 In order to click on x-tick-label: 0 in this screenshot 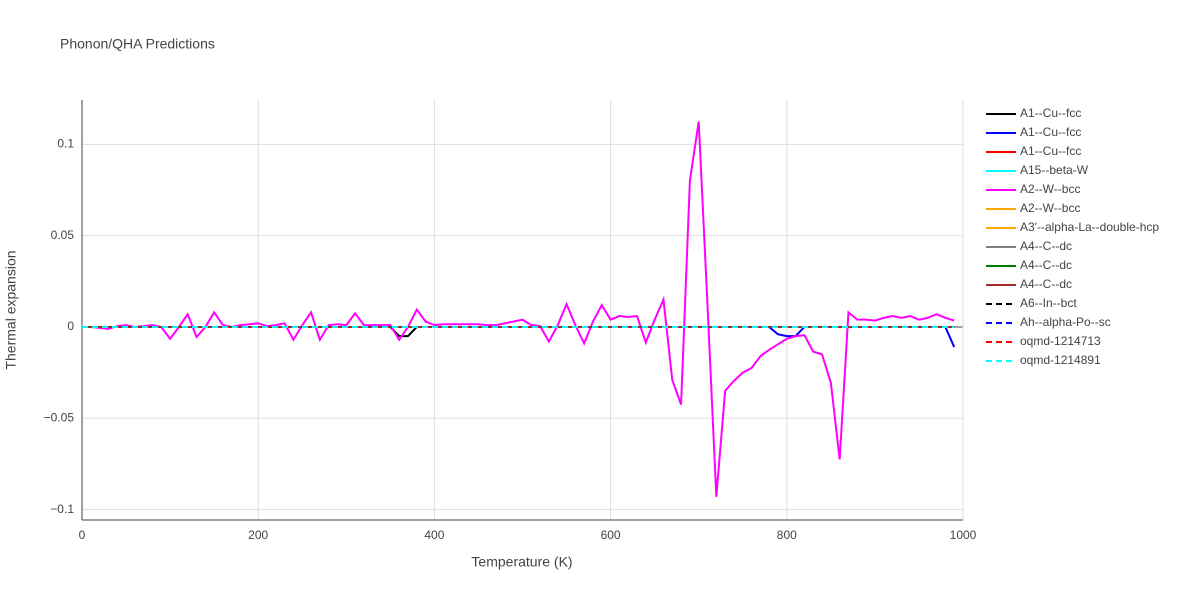, I will do `click(82, 535)`.